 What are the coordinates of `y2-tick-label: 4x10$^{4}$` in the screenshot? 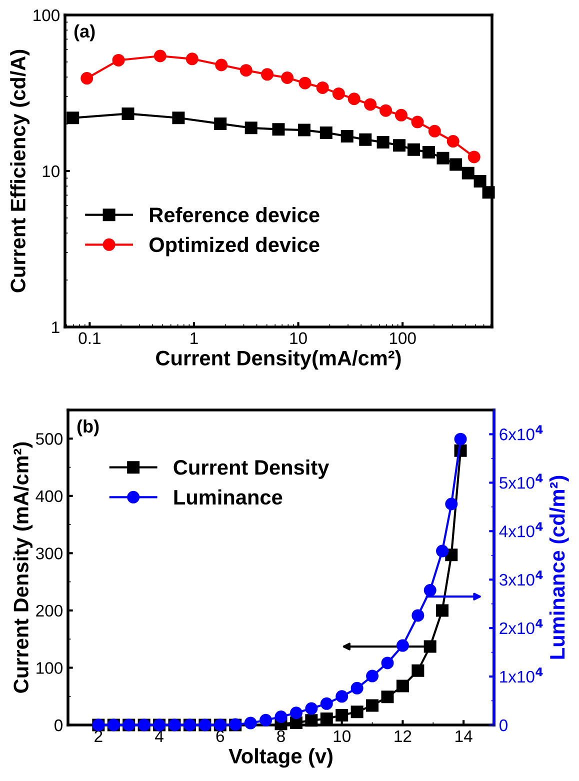 It's located at (521, 530).